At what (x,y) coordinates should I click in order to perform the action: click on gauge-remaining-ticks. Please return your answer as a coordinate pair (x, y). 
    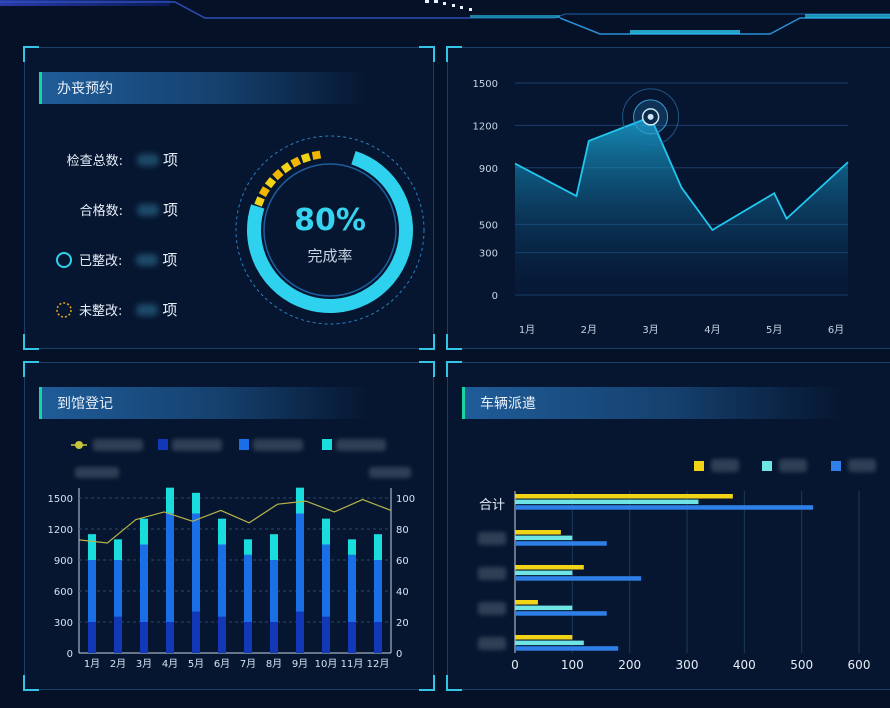
    Looking at the image, I should click on (288, 178).